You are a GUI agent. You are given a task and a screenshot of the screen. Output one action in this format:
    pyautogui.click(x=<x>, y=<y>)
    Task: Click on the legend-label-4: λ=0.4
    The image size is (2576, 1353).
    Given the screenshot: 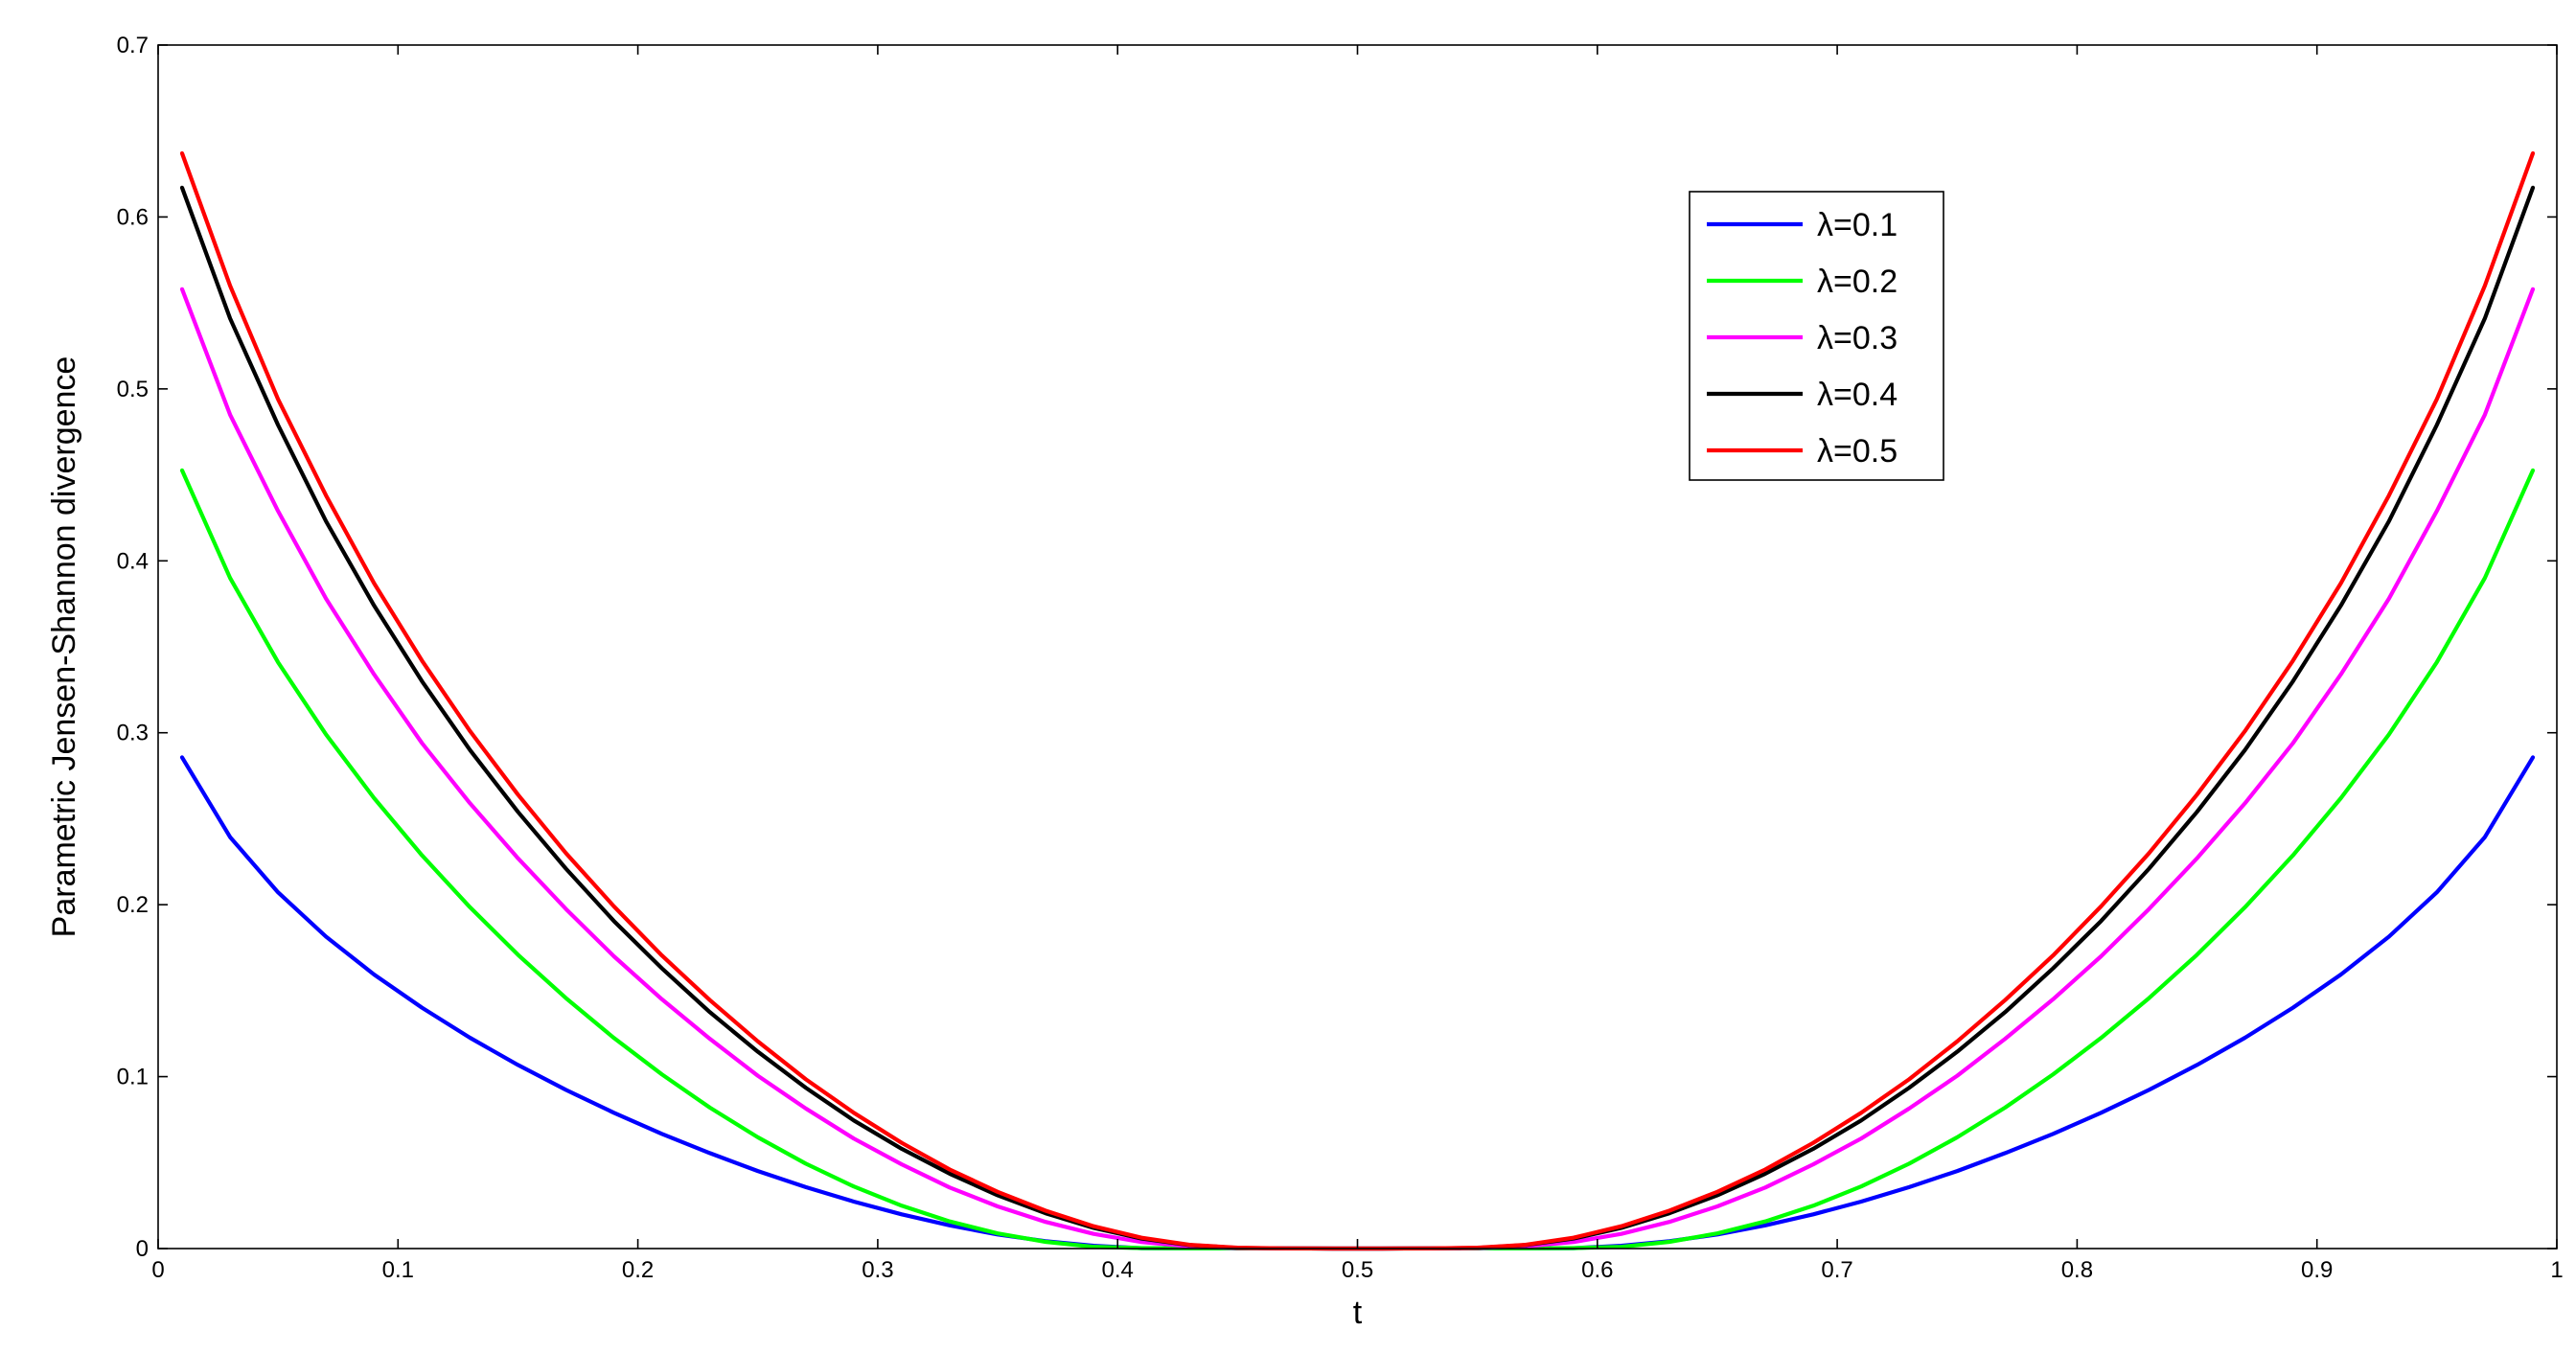 What is the action you would take?
    pyautogui.click(x=1857, y=395)
    